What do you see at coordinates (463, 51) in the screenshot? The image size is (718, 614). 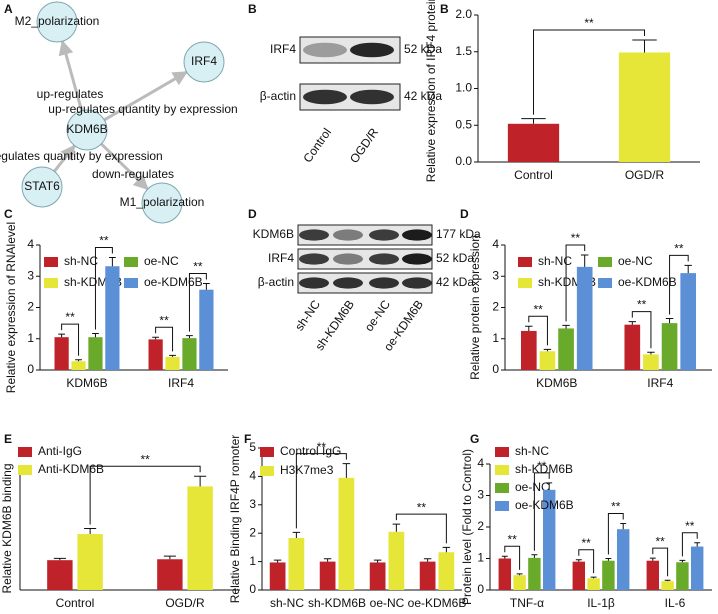 I see `y-tick-label: 1.5` at bounding box center [463, 51].